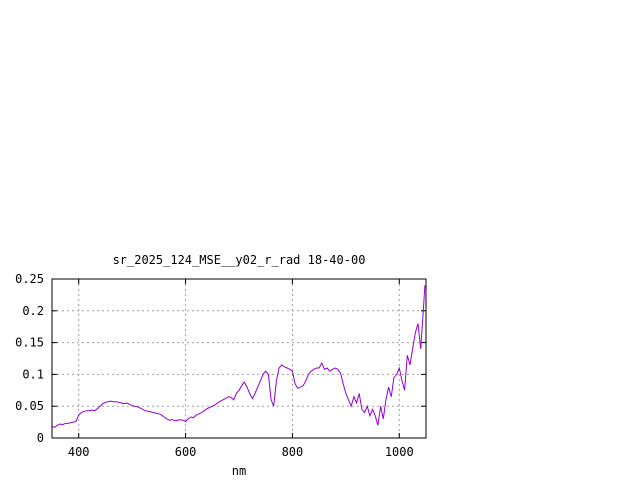 Image resolution: width=640 pixels, height=484 pixels. Describe the element at coordinates (29, 279) in the screenshot. I see `y-tick-label: 0.25` at that location.